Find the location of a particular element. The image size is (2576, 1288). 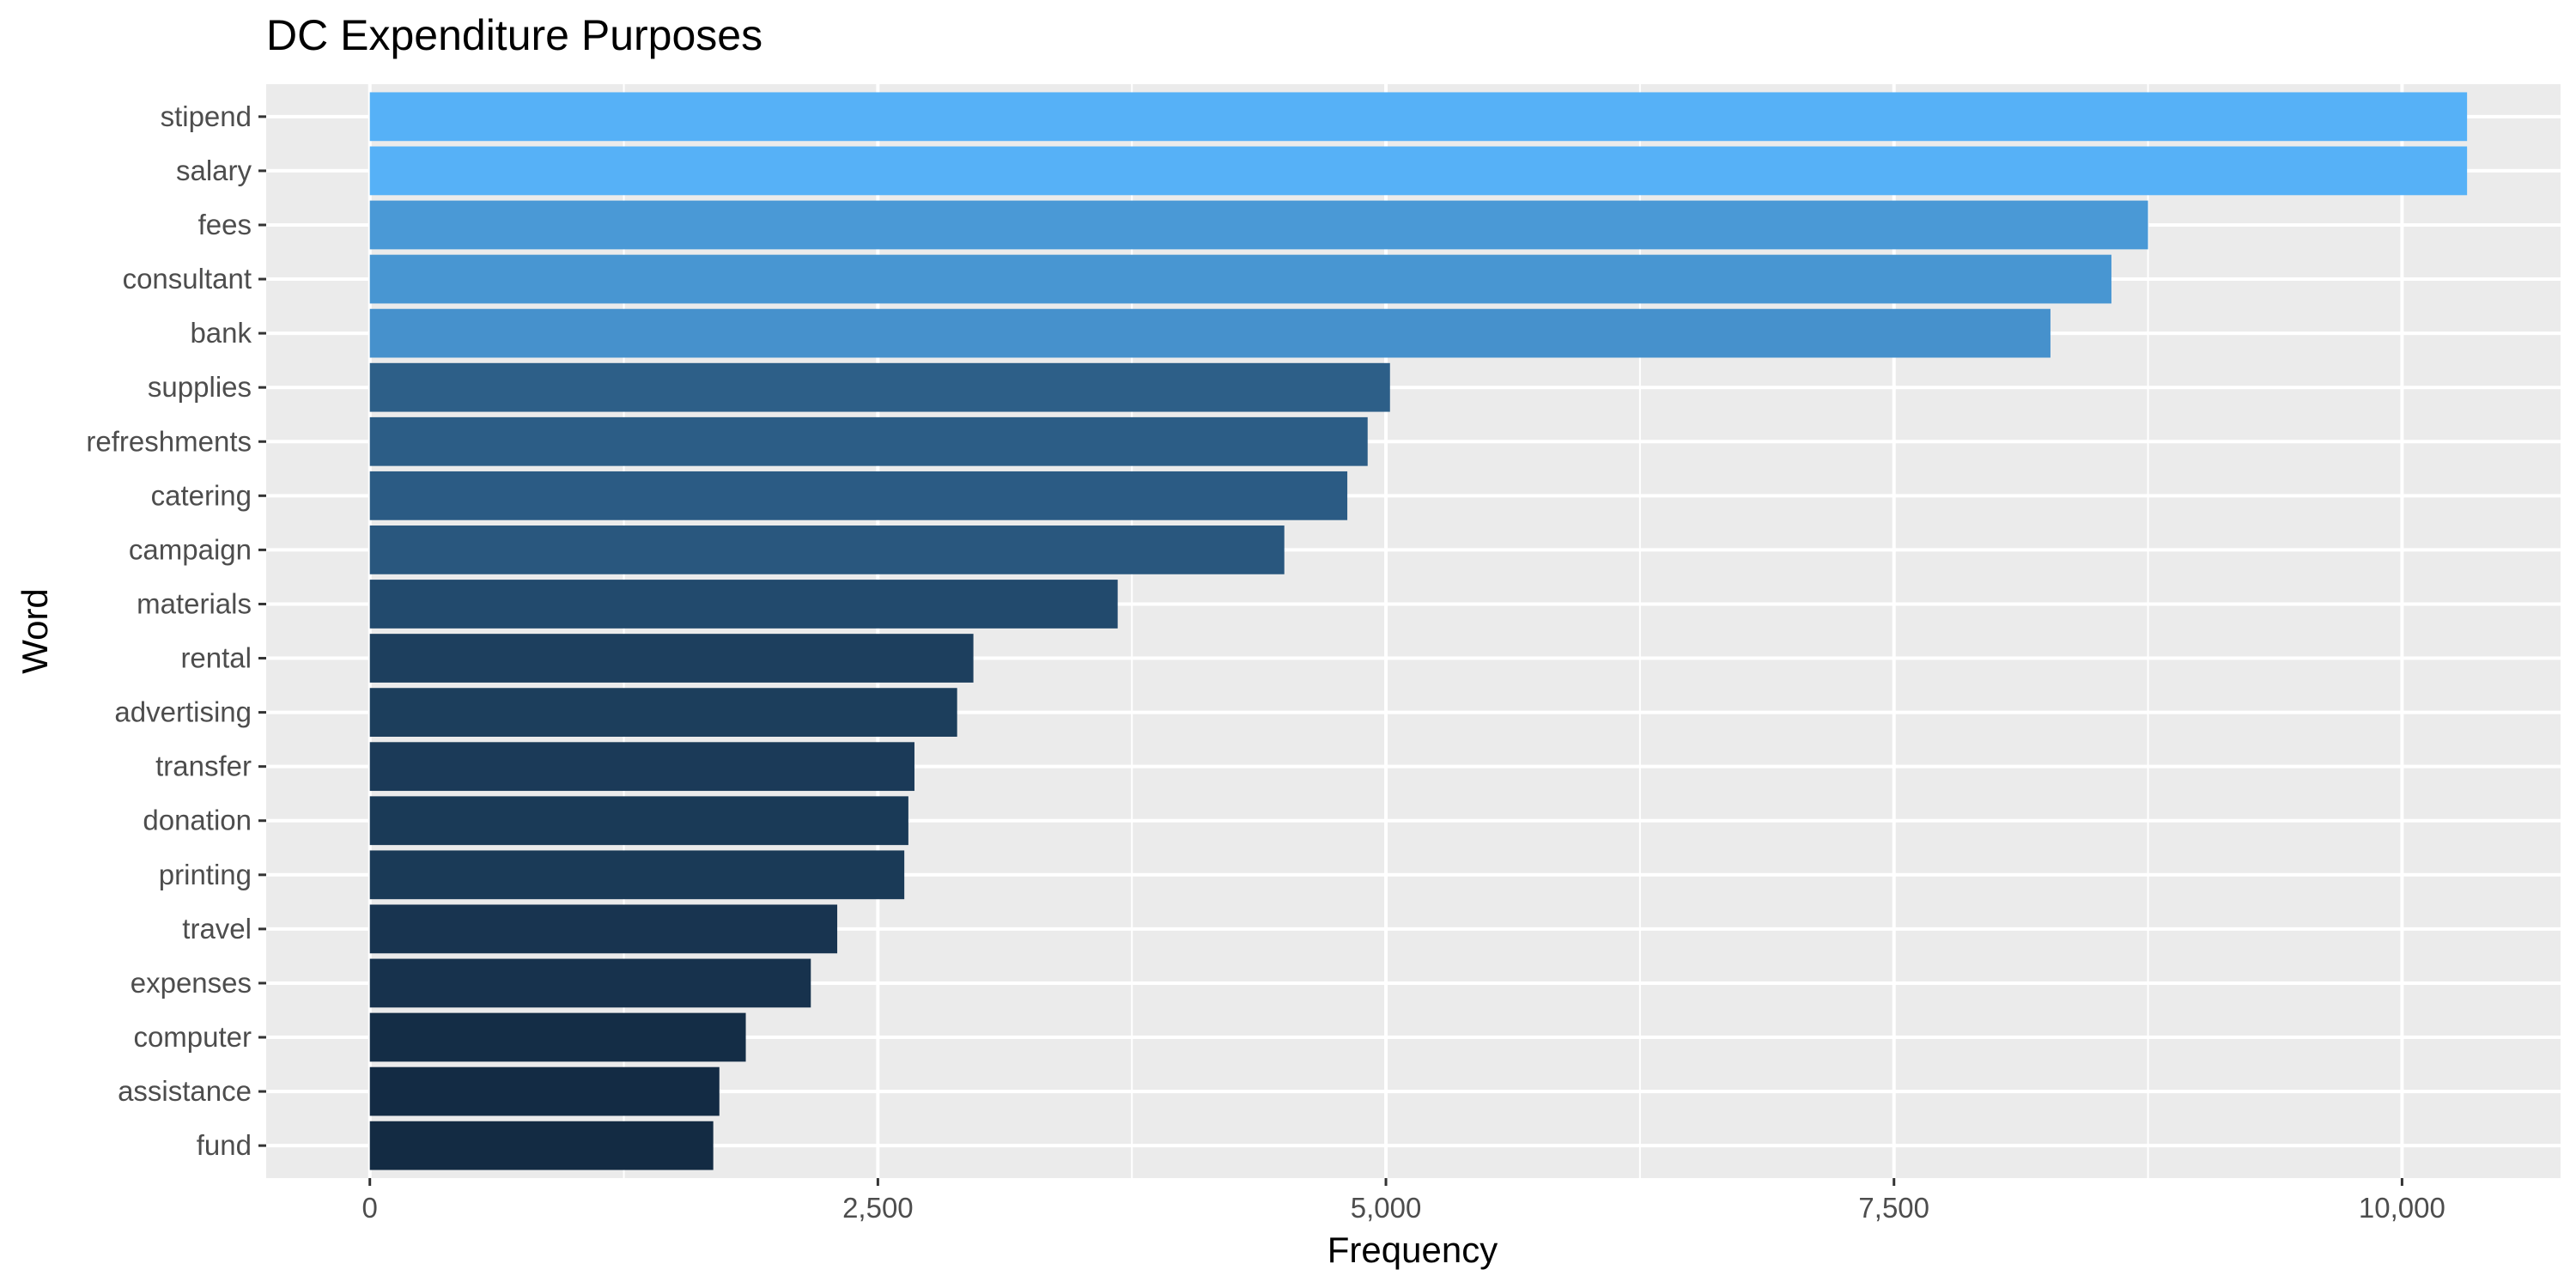

y-tick-label: fees is located at coordinates (225, 225).